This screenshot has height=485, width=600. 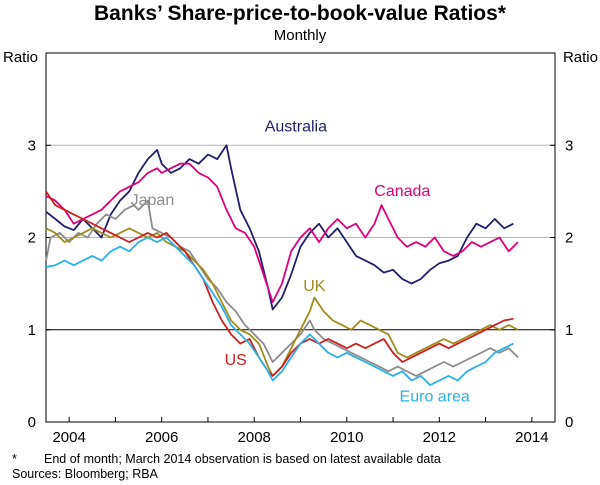 What do you see at coordinates (580, 57) in the screenshot?
I see `y-axis-label-right: Ratio` at bounding box center [580, 57].